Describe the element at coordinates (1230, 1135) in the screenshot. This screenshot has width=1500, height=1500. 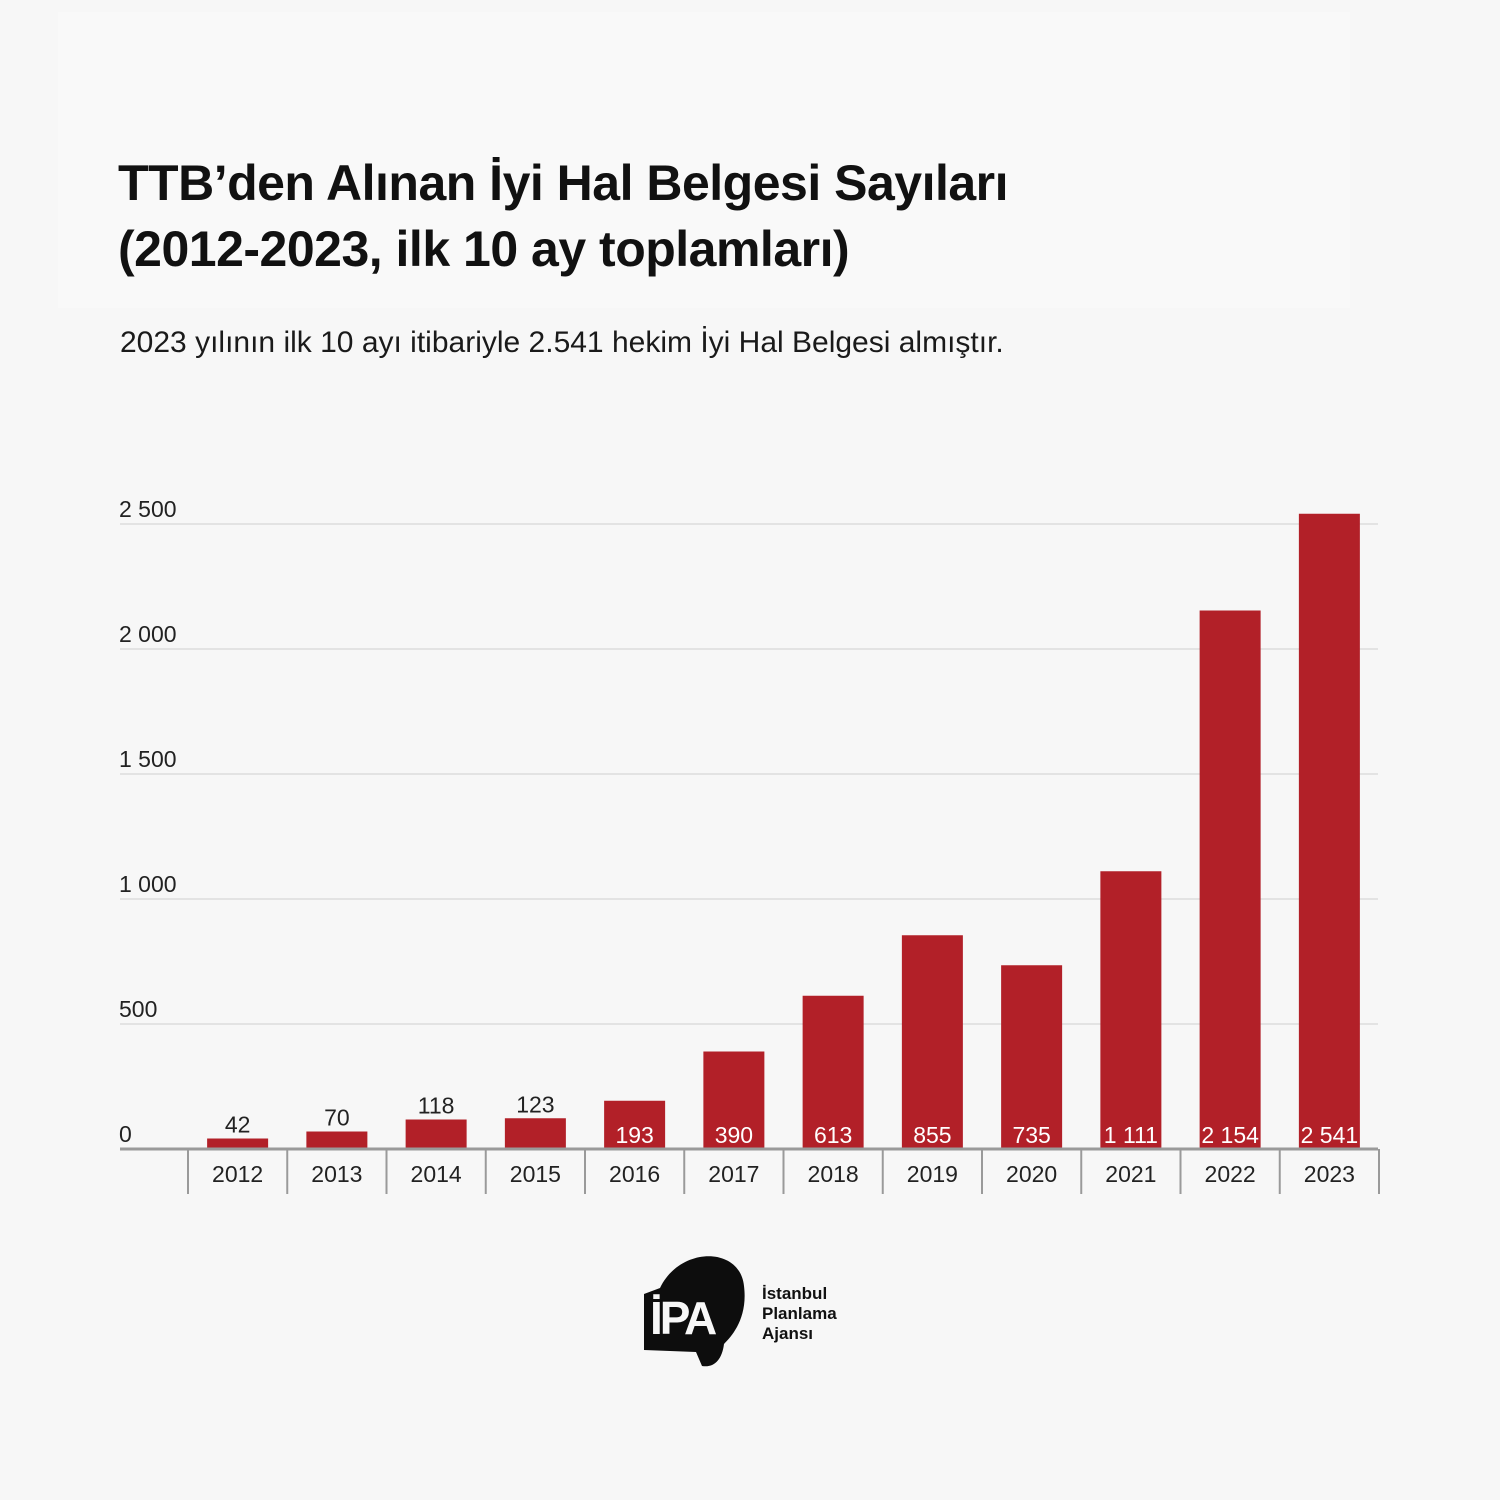
I see `value-label: 2 154` at that location.